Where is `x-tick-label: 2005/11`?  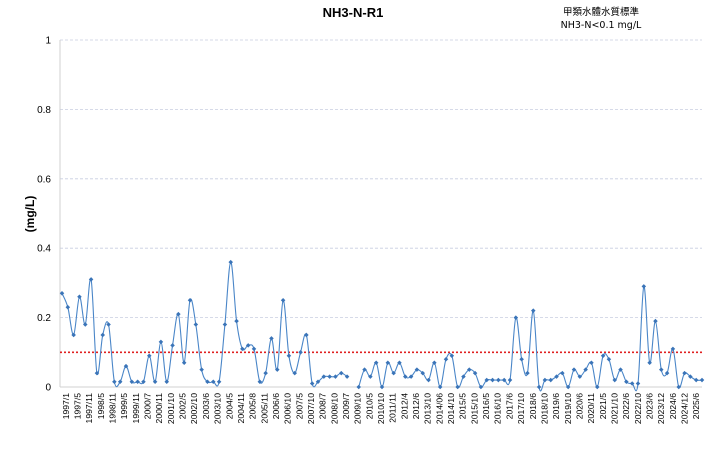
x-tick-label: 2005/11 is located at coordinates (264, 408).